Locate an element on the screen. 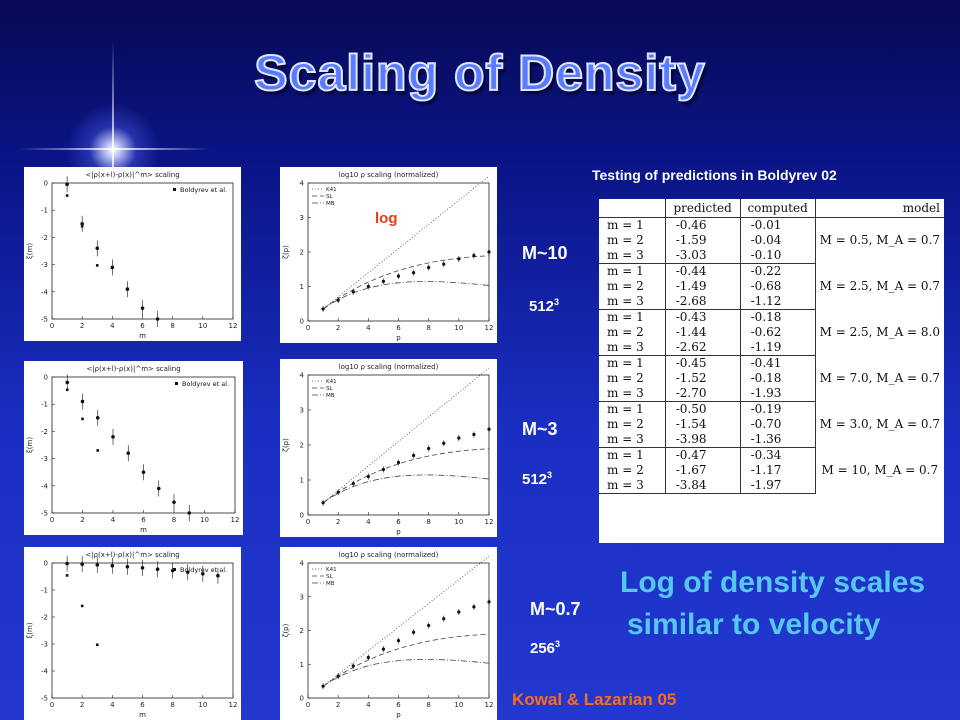 The image size is (960, 720). y-tick-label: -2 is located at coordinates (44, 432).